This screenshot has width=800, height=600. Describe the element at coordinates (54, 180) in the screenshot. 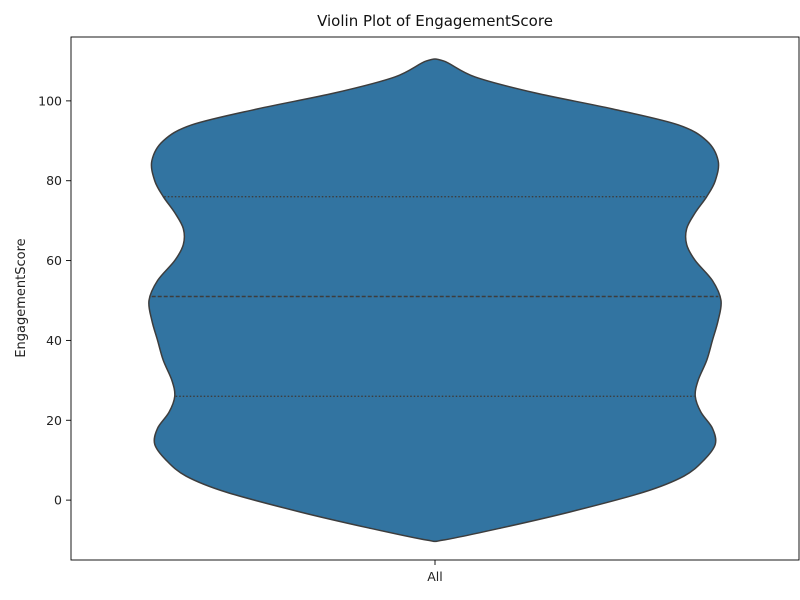

I see `y-tick-label: 80` at that location.